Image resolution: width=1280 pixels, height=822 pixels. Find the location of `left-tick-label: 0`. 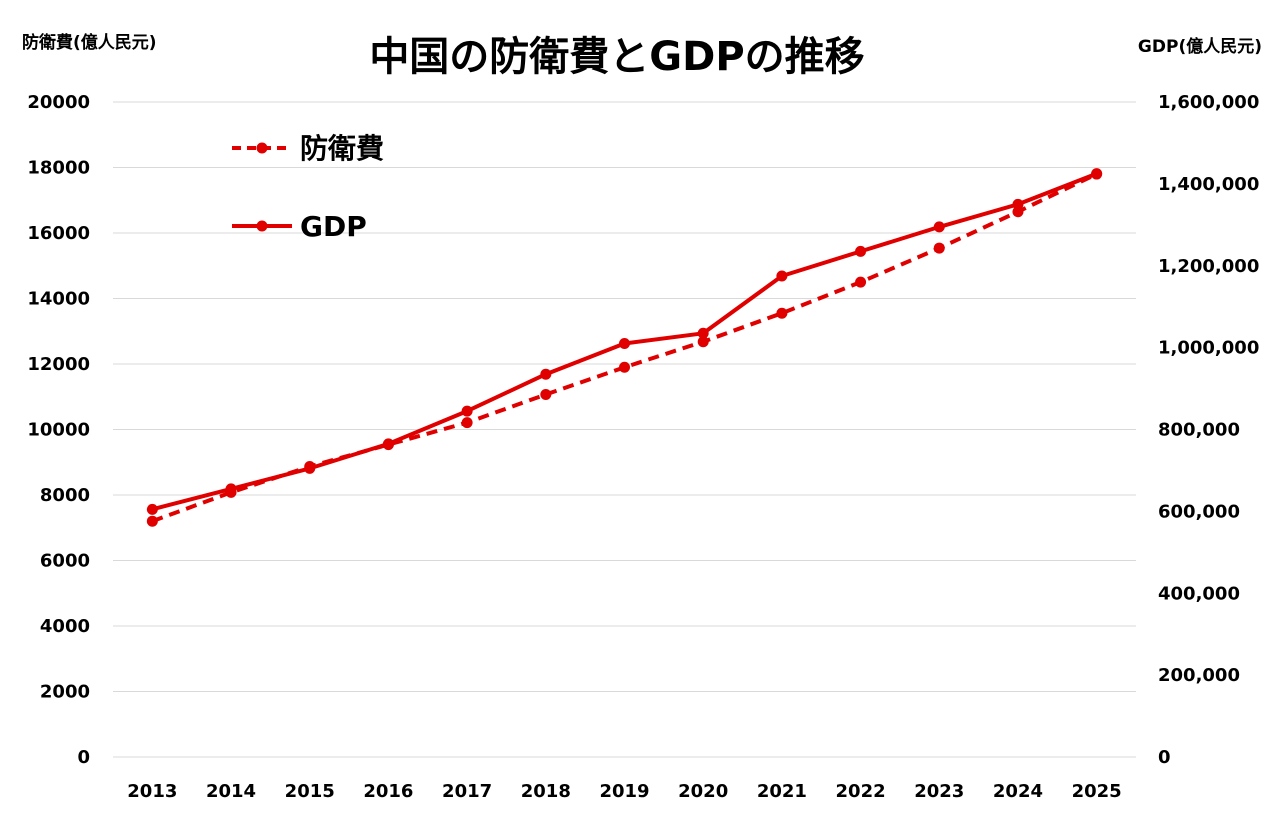

left-tick-label: 0 is located at coordinates (83, 757).